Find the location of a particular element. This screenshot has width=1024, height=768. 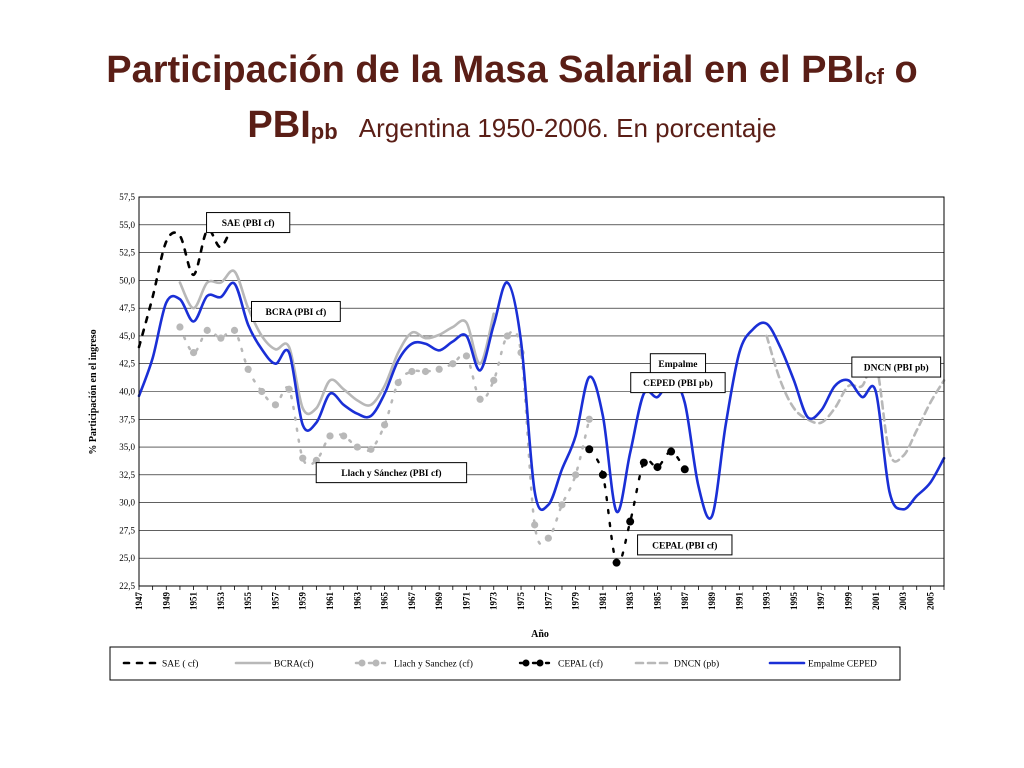

title-subscript-pb: pb is located at coordinates (324, 131).